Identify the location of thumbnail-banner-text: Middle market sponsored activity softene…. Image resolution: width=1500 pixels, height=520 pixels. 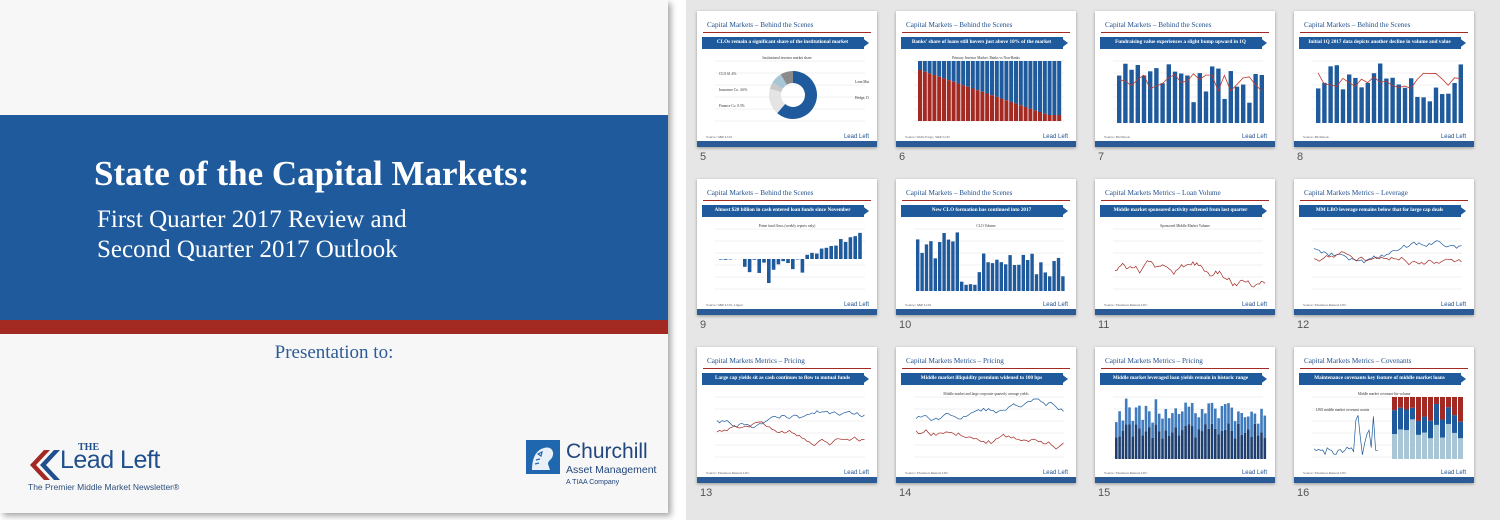
(1180, 210).